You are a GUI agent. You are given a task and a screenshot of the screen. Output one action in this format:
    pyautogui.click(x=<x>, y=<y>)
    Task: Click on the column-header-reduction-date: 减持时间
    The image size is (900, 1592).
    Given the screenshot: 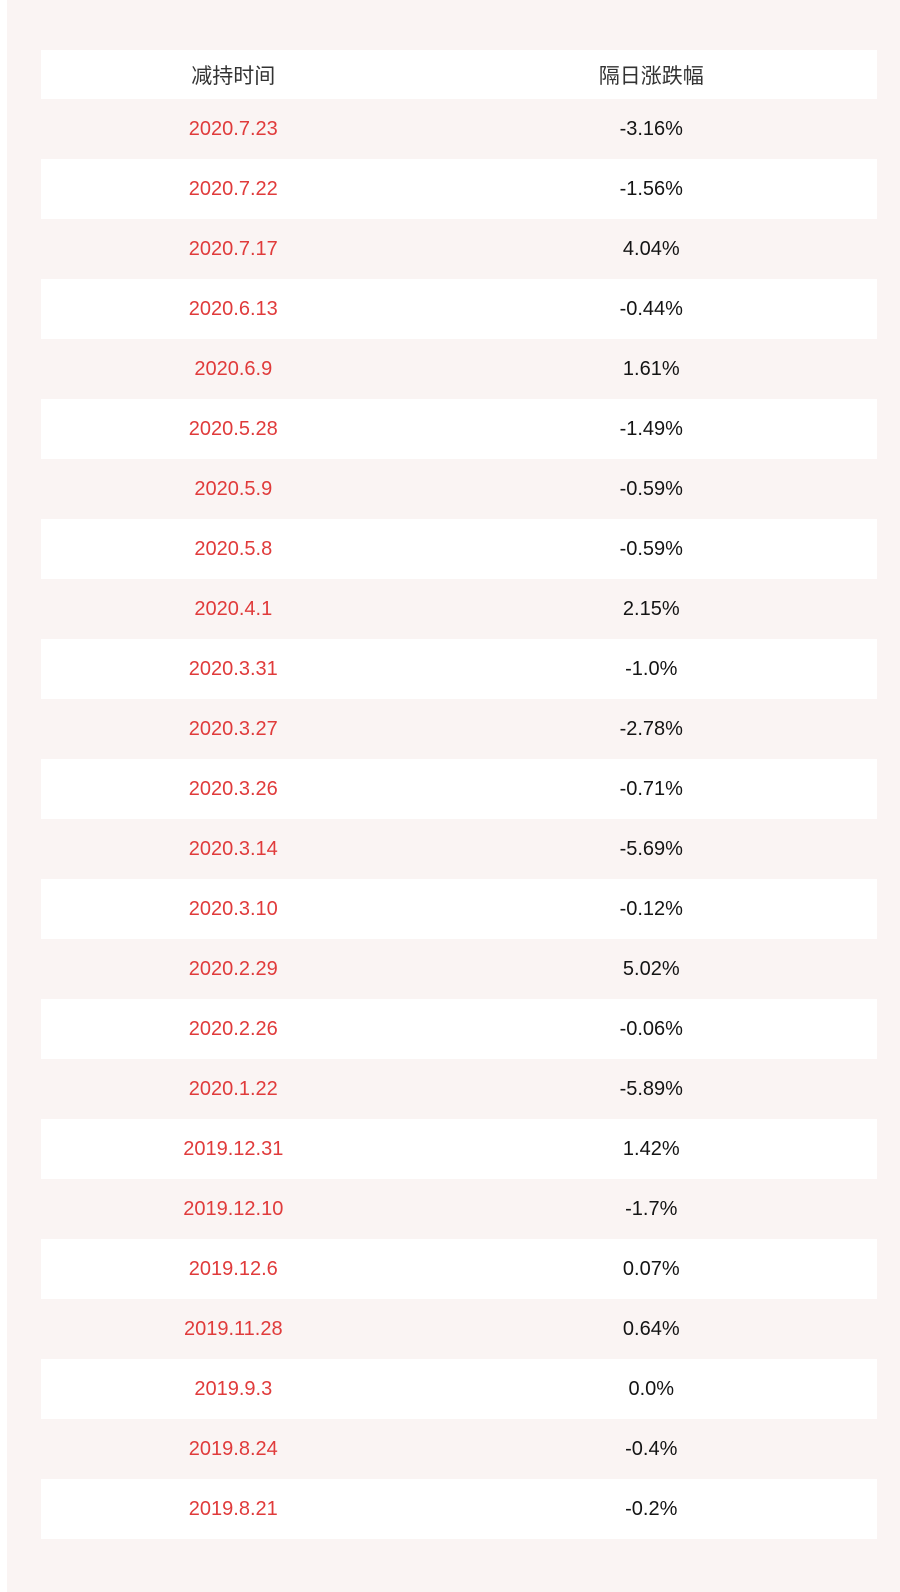 What is the action you would take?
    pyautogui.click(x=233, y=76)
    